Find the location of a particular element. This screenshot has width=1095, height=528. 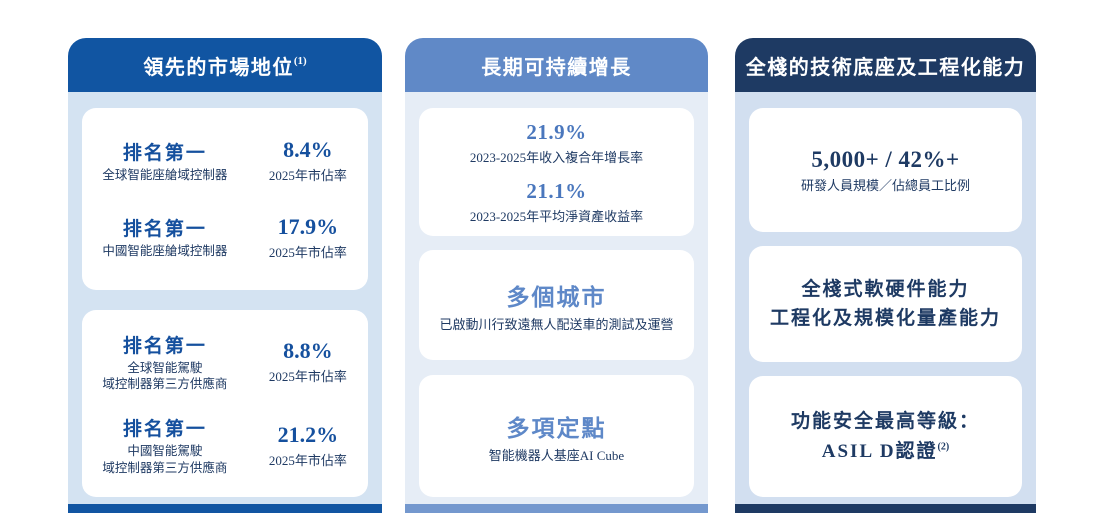

cities-value: 多個城市 is located at coordinates (556, 297).